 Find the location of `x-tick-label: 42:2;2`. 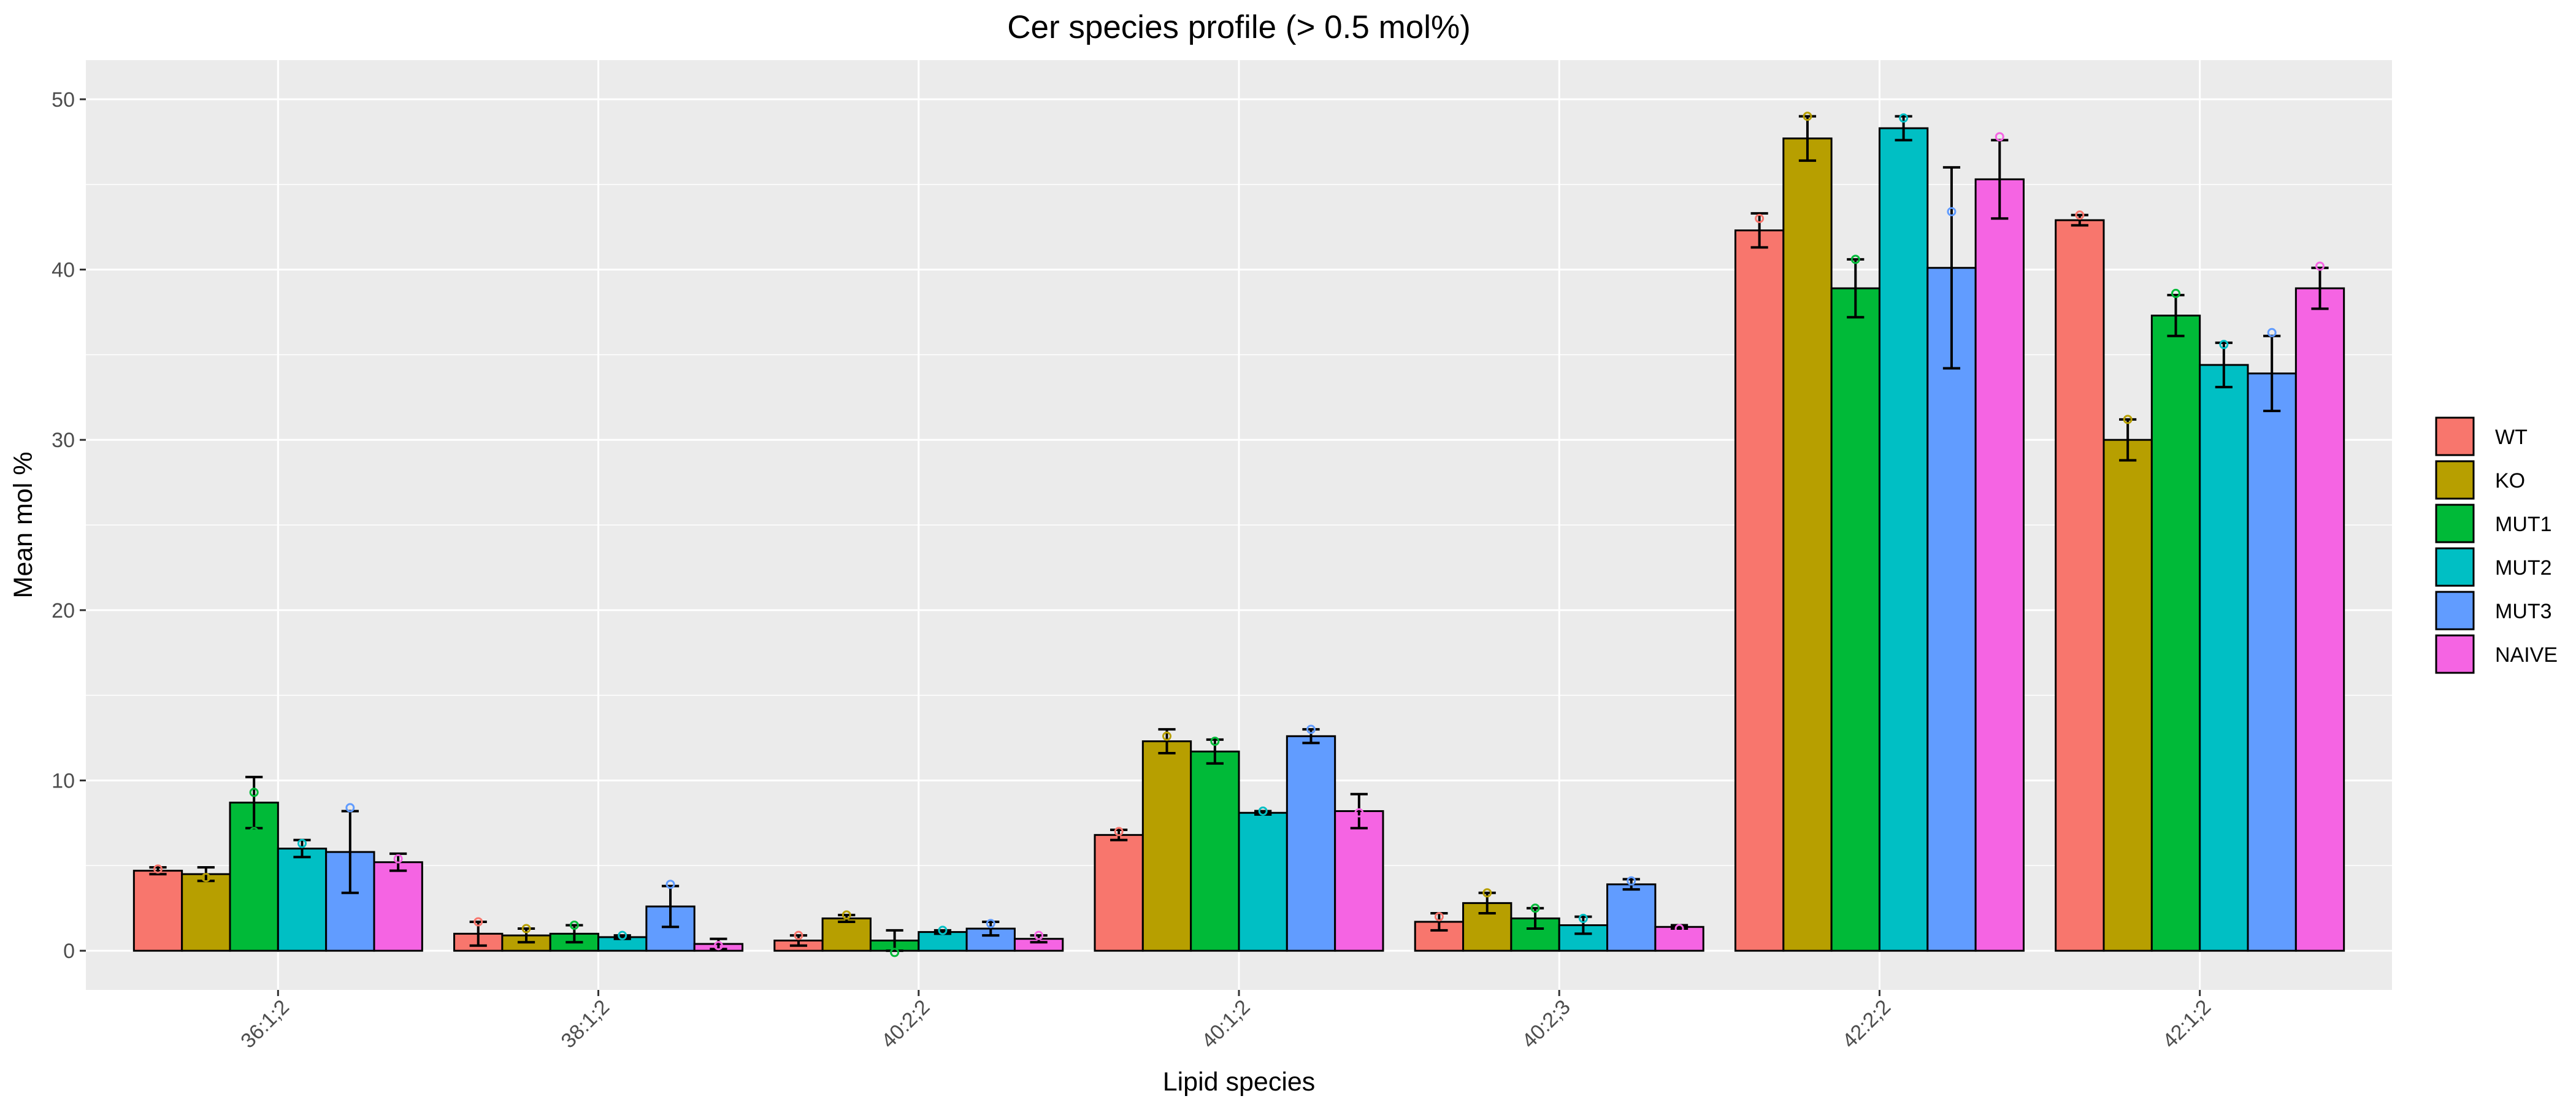

x-tick-label: 42:2;2 is located at coordinates (1866, 1024).